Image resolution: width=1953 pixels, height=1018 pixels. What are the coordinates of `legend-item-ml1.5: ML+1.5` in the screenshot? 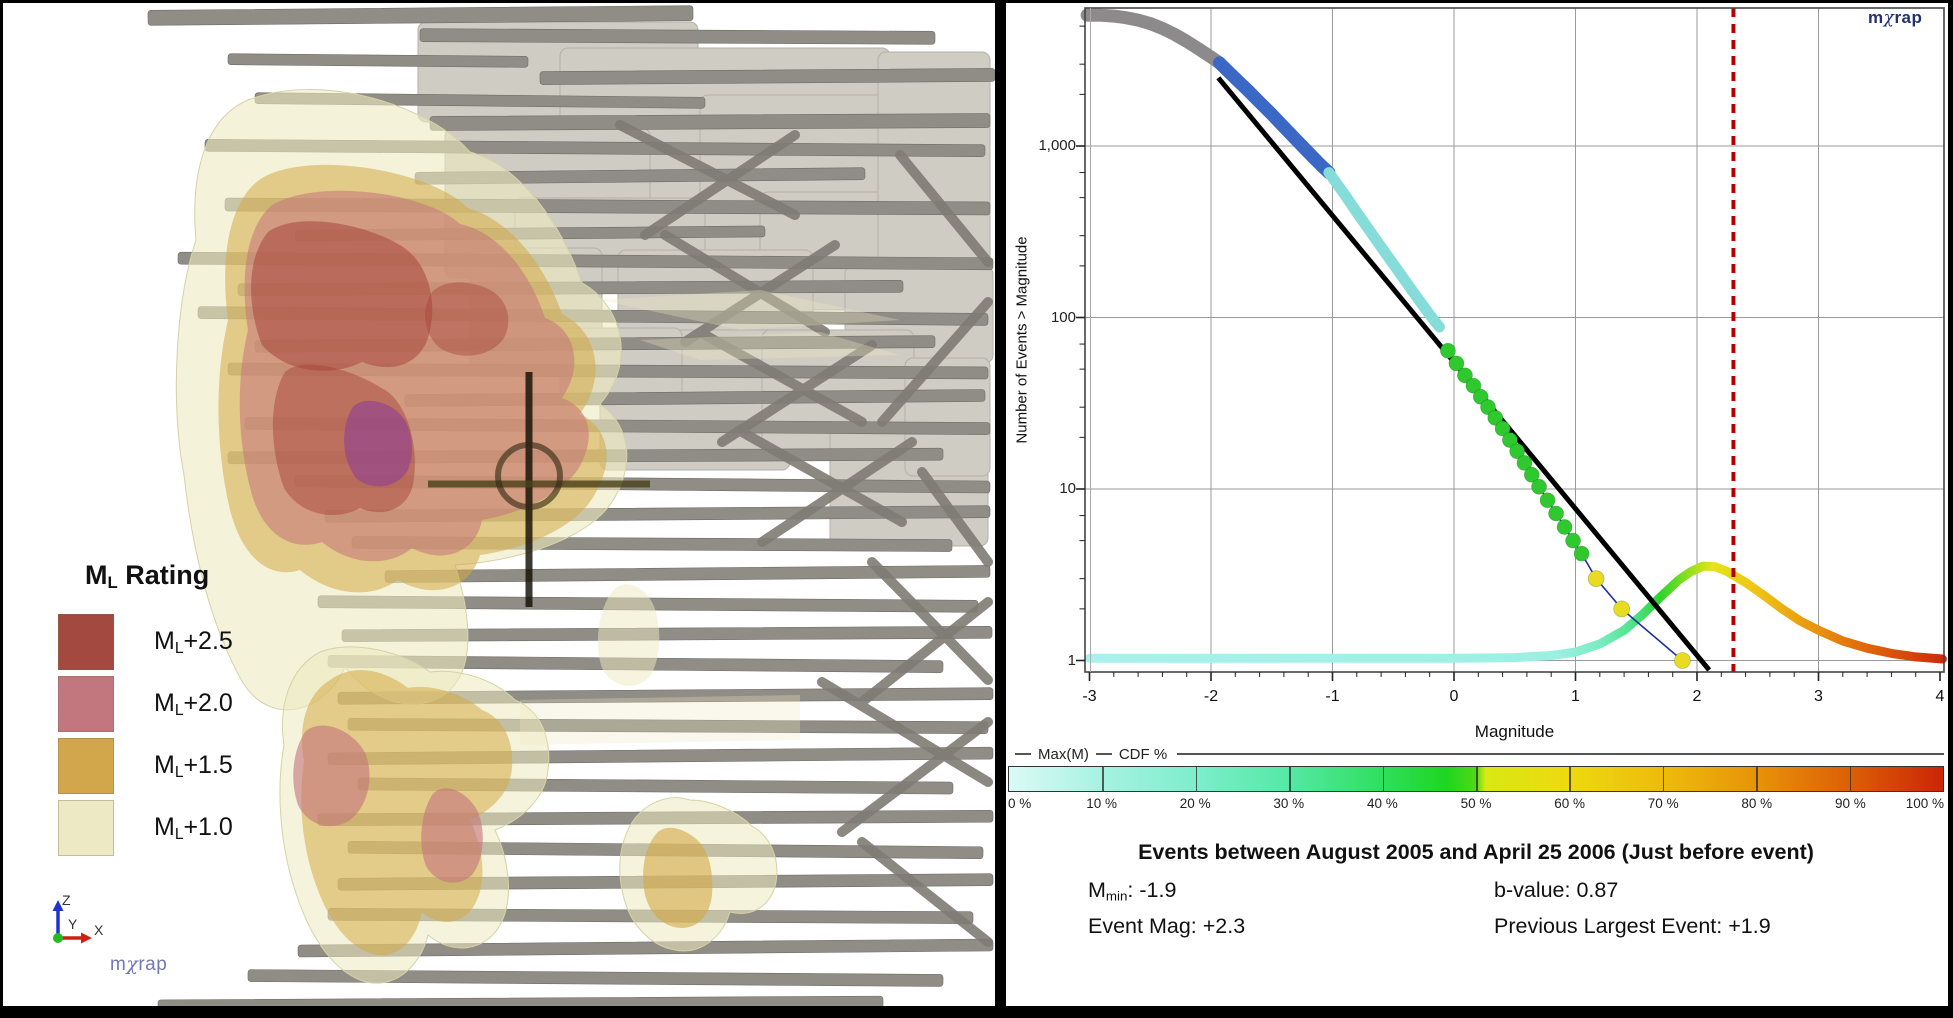 It's located at (145, 766).